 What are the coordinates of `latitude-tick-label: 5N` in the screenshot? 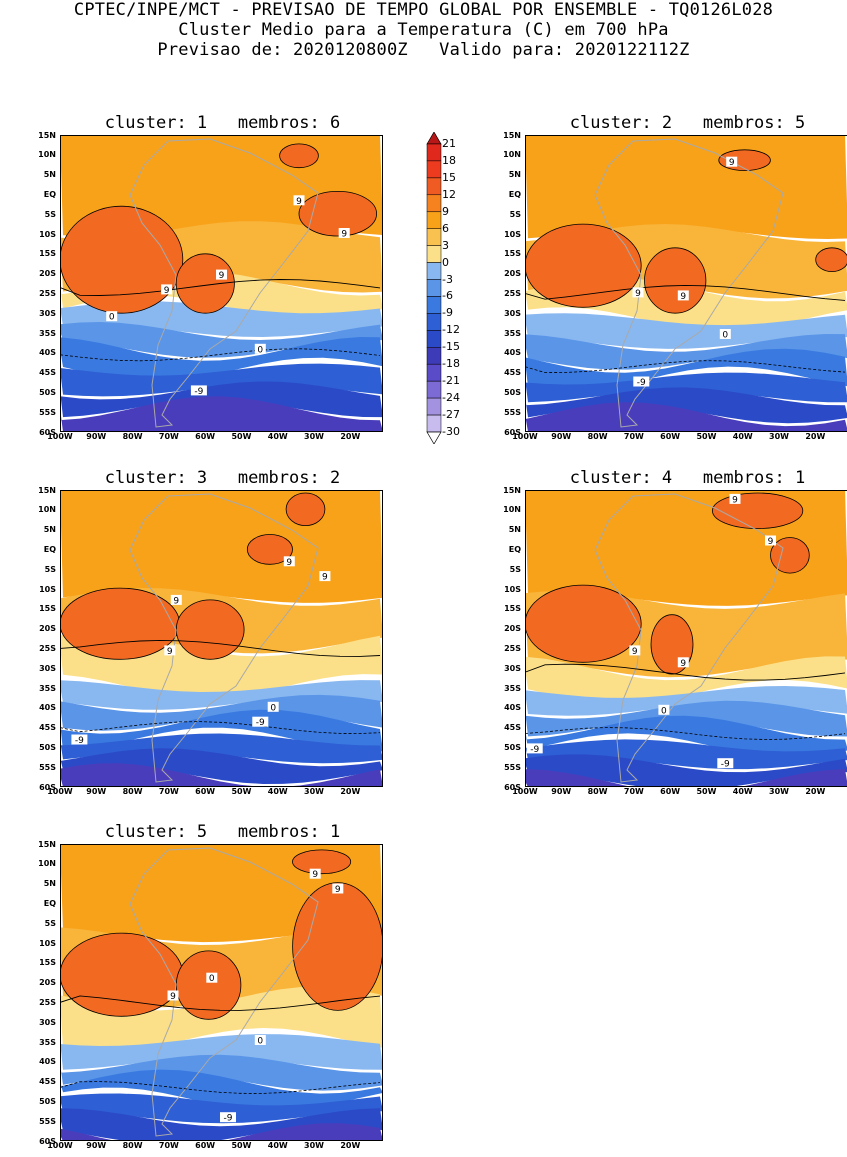 It's located at (49, 175).